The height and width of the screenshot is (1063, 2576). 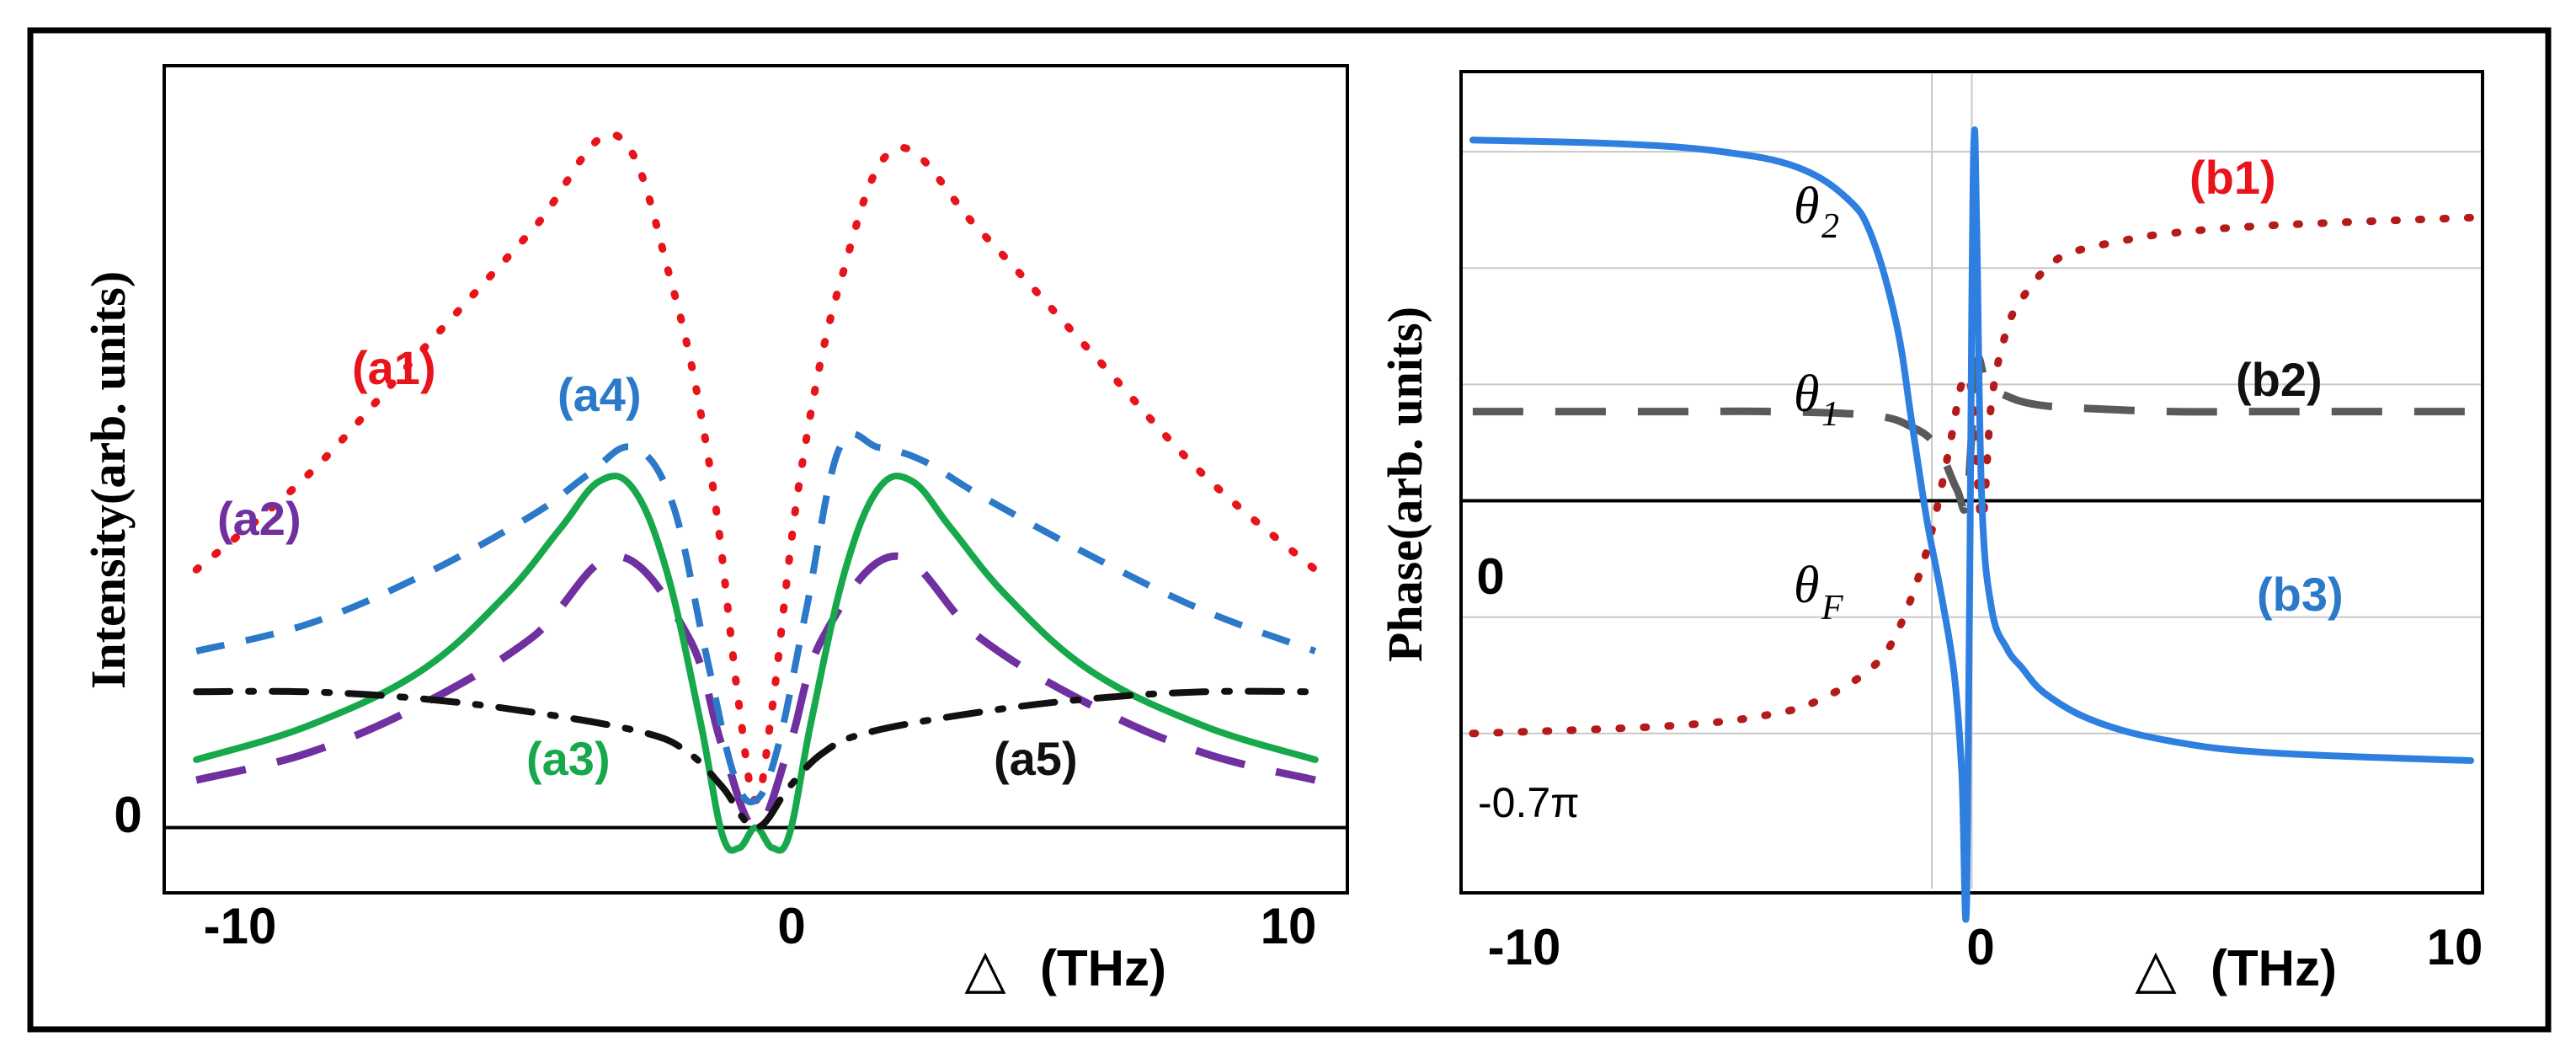 I want to click on panel-b-xtick-0: 0, so click(x=1980, y=947).